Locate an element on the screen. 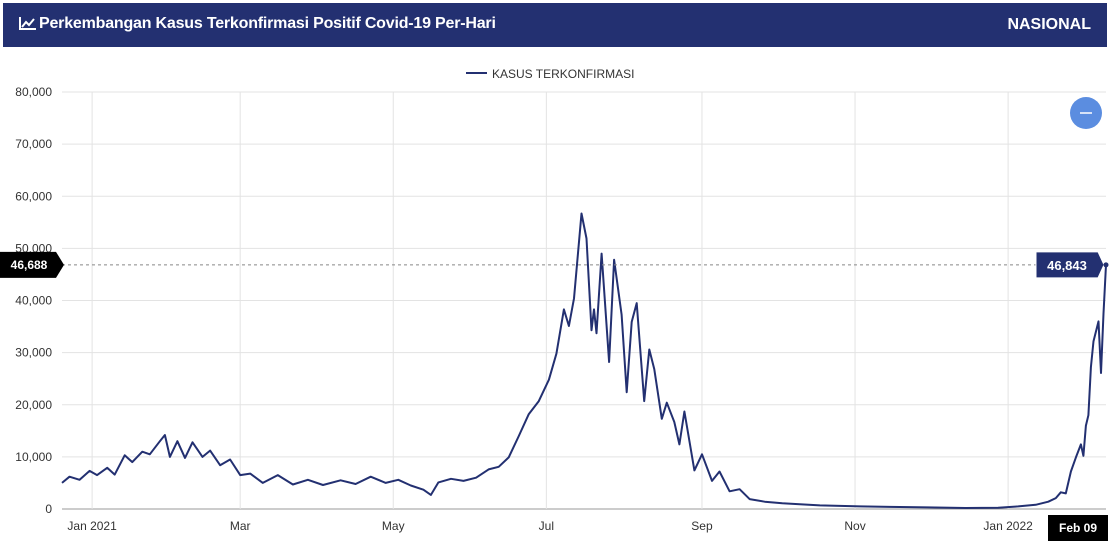 This screenshot has height=557, width=1110. y-tick-label: 0 is located at coordinates (48, 509).